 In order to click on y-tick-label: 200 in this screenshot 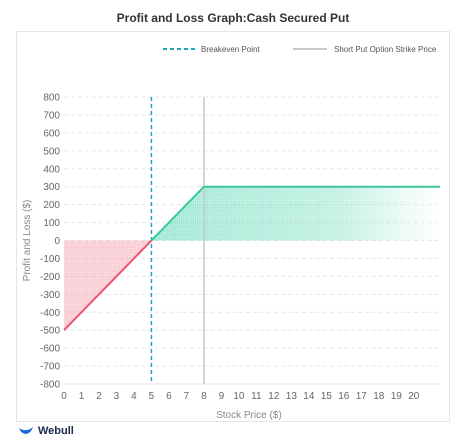, I will do `click(51, 205)`.